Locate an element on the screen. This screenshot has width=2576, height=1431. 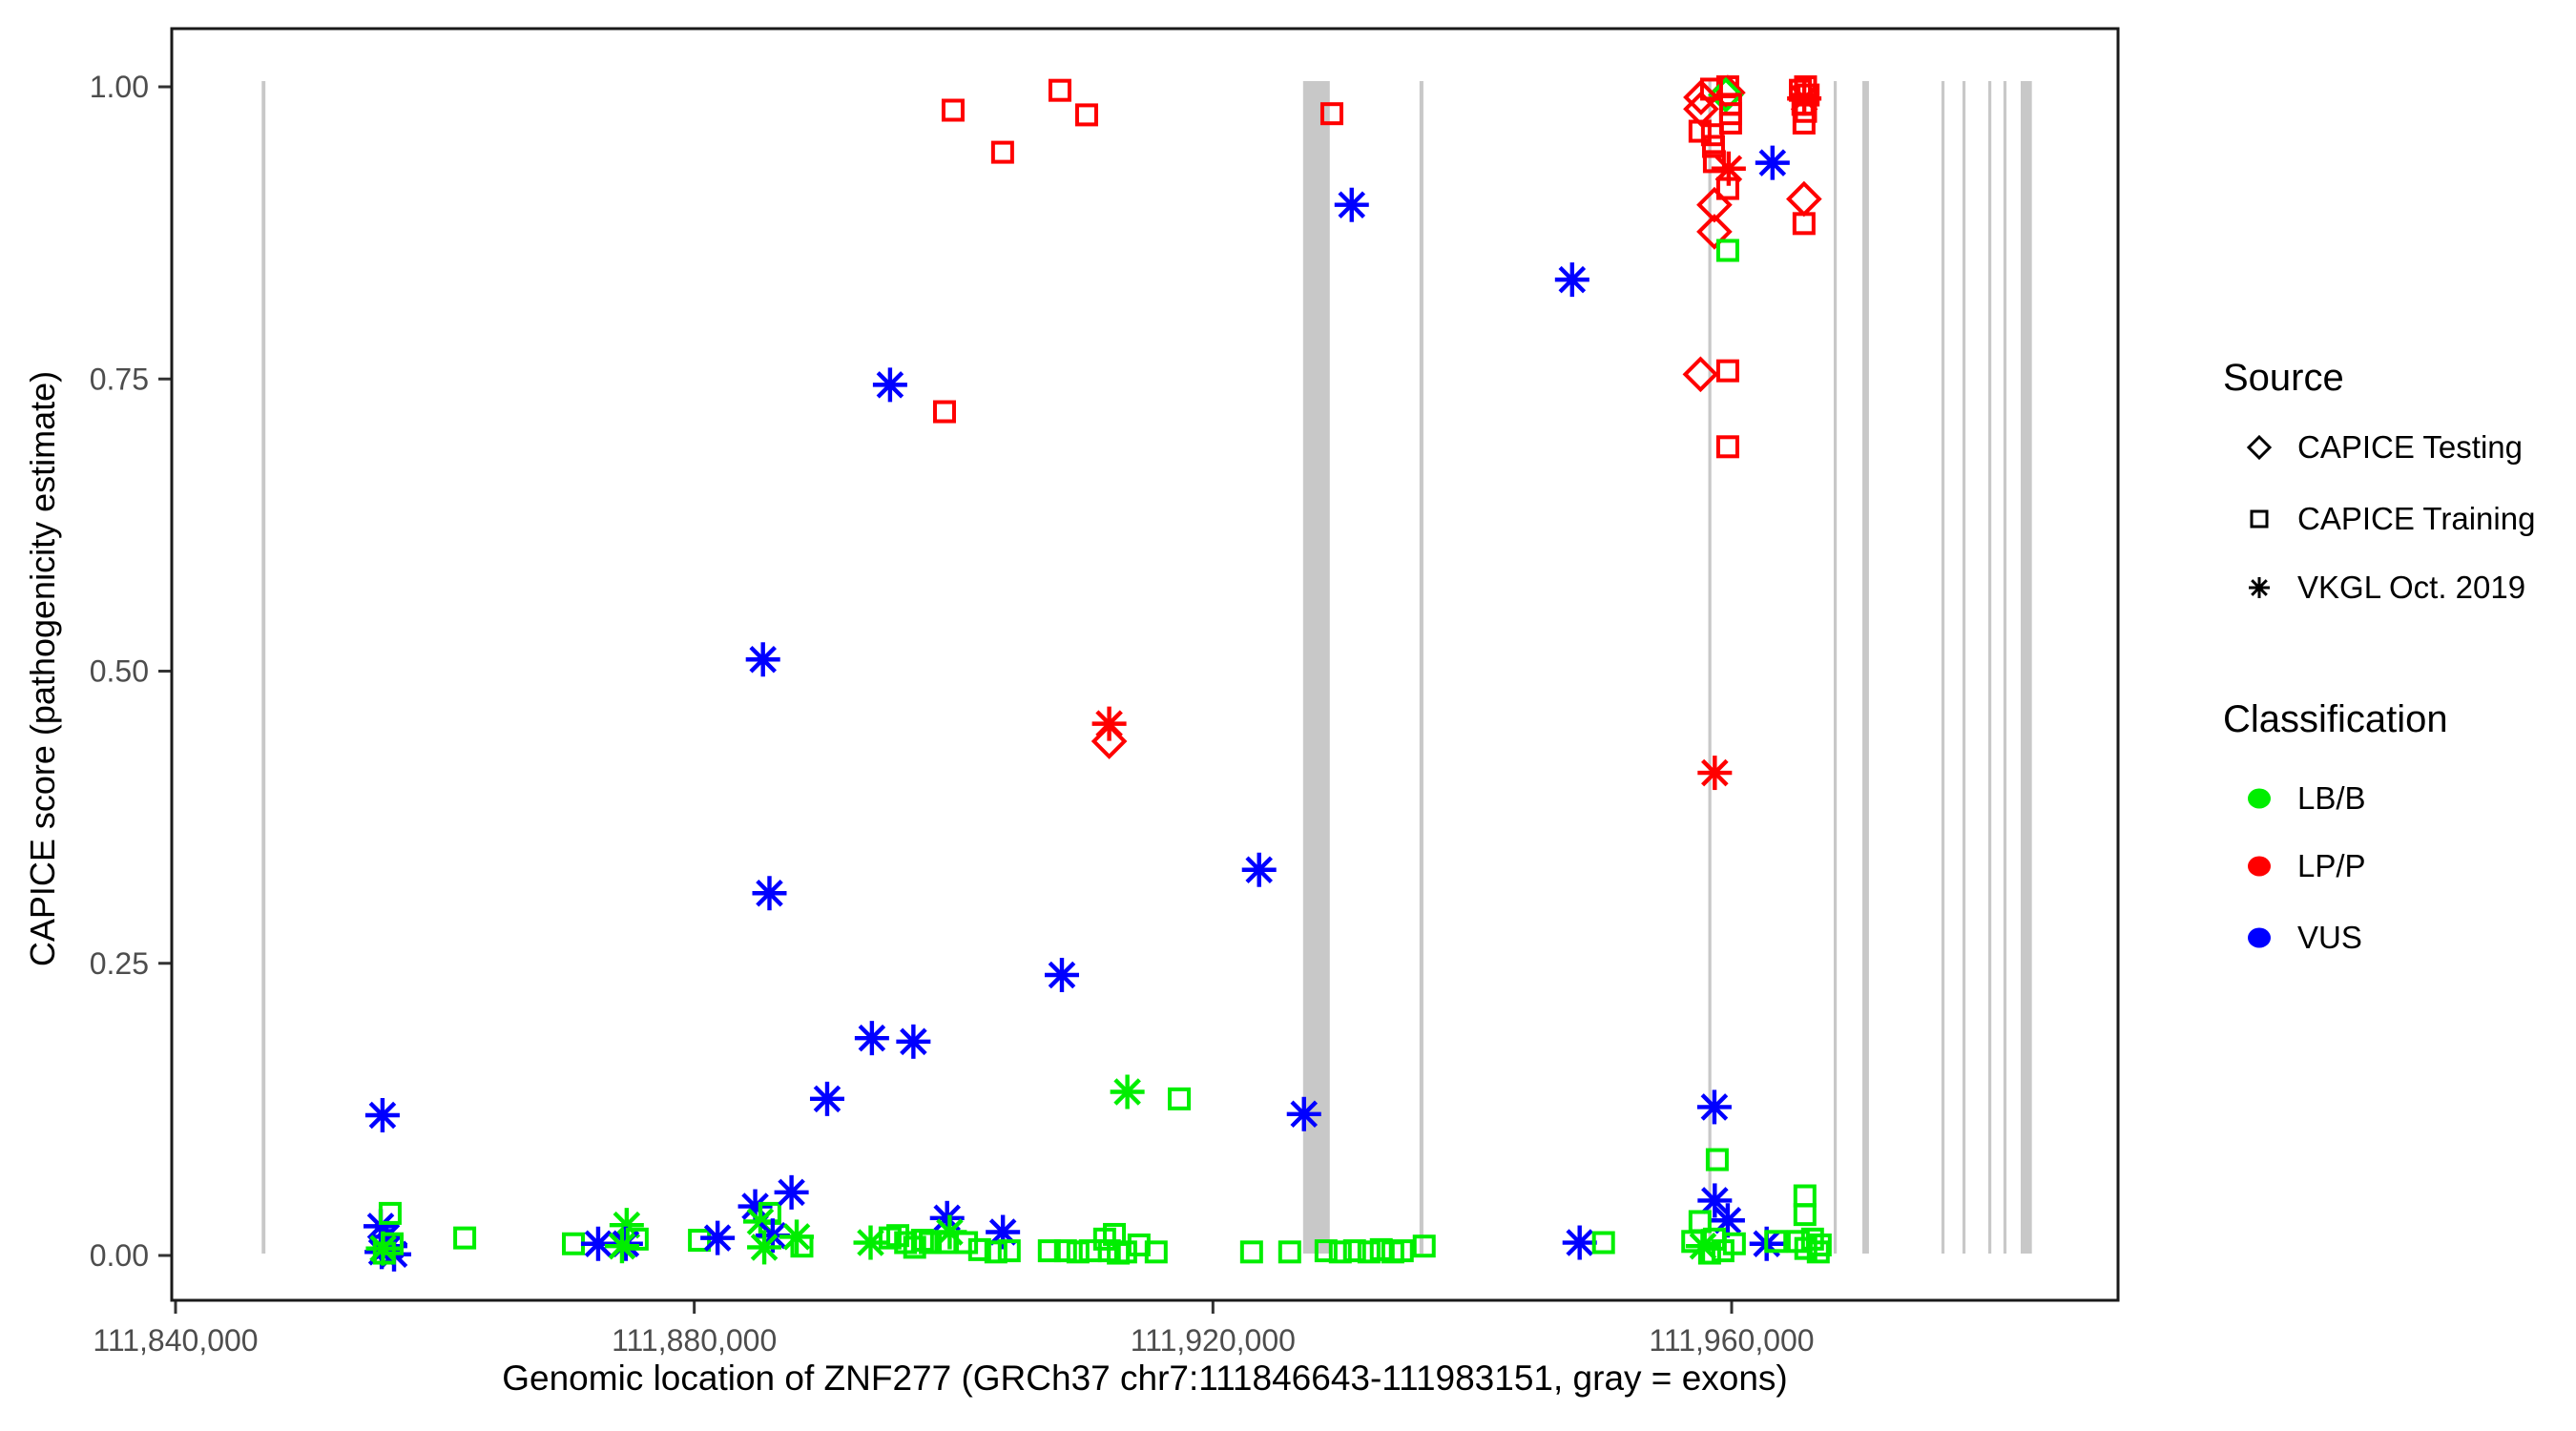
legend-item-source-training: CAPICE Training is located at coordinates (2394, 519).